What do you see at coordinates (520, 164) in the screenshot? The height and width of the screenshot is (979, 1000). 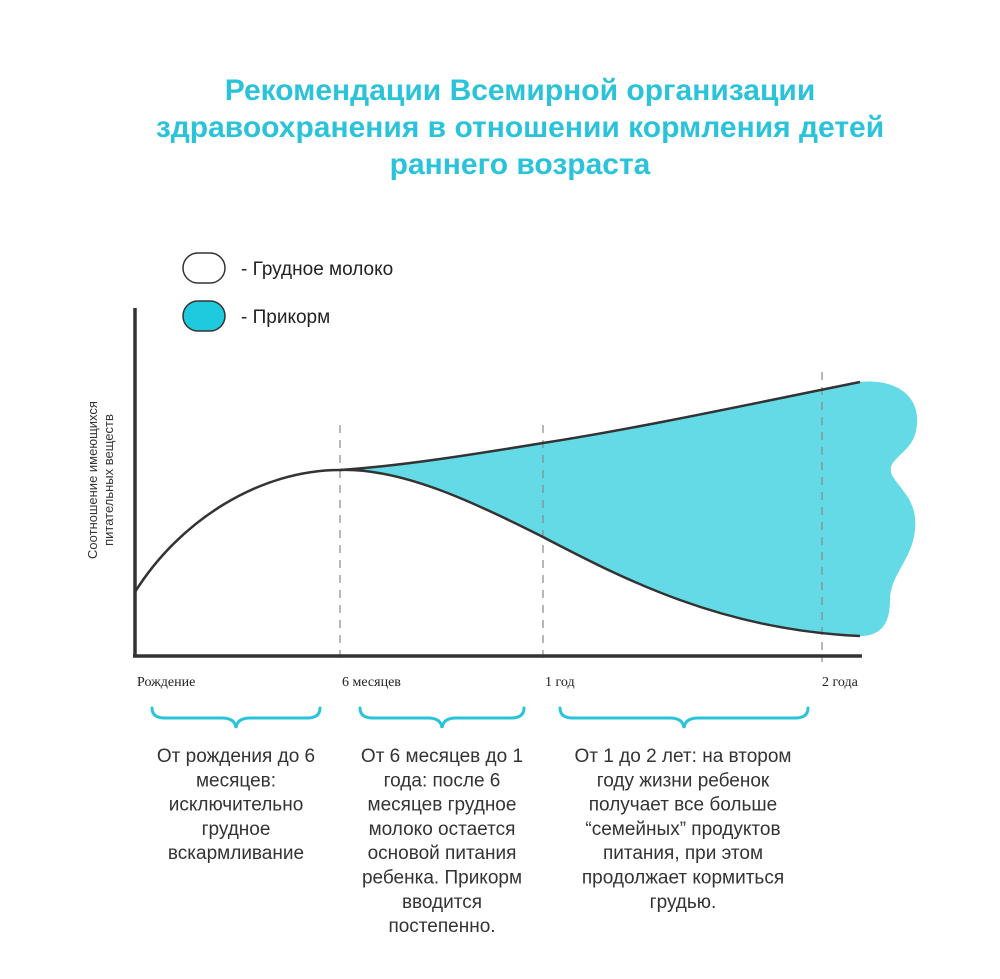 I see `title-line: раннего возраста` at bounding box center [520, 164].